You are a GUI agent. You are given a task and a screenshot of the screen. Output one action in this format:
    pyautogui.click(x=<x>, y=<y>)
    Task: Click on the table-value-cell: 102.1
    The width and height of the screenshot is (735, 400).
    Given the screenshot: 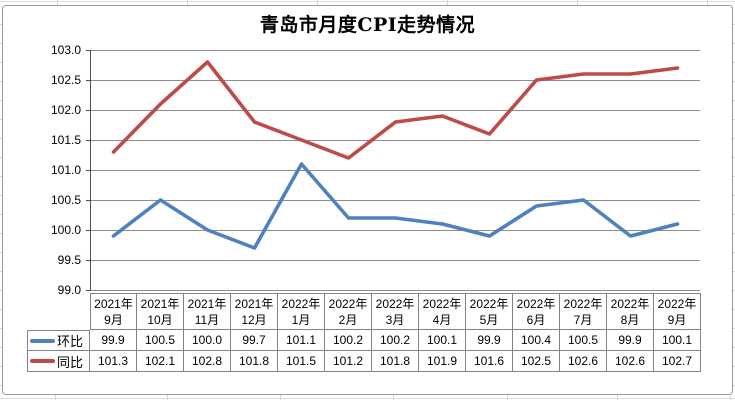 What is the action you would take?
    pyautogui.click(x=160, y=361)
    